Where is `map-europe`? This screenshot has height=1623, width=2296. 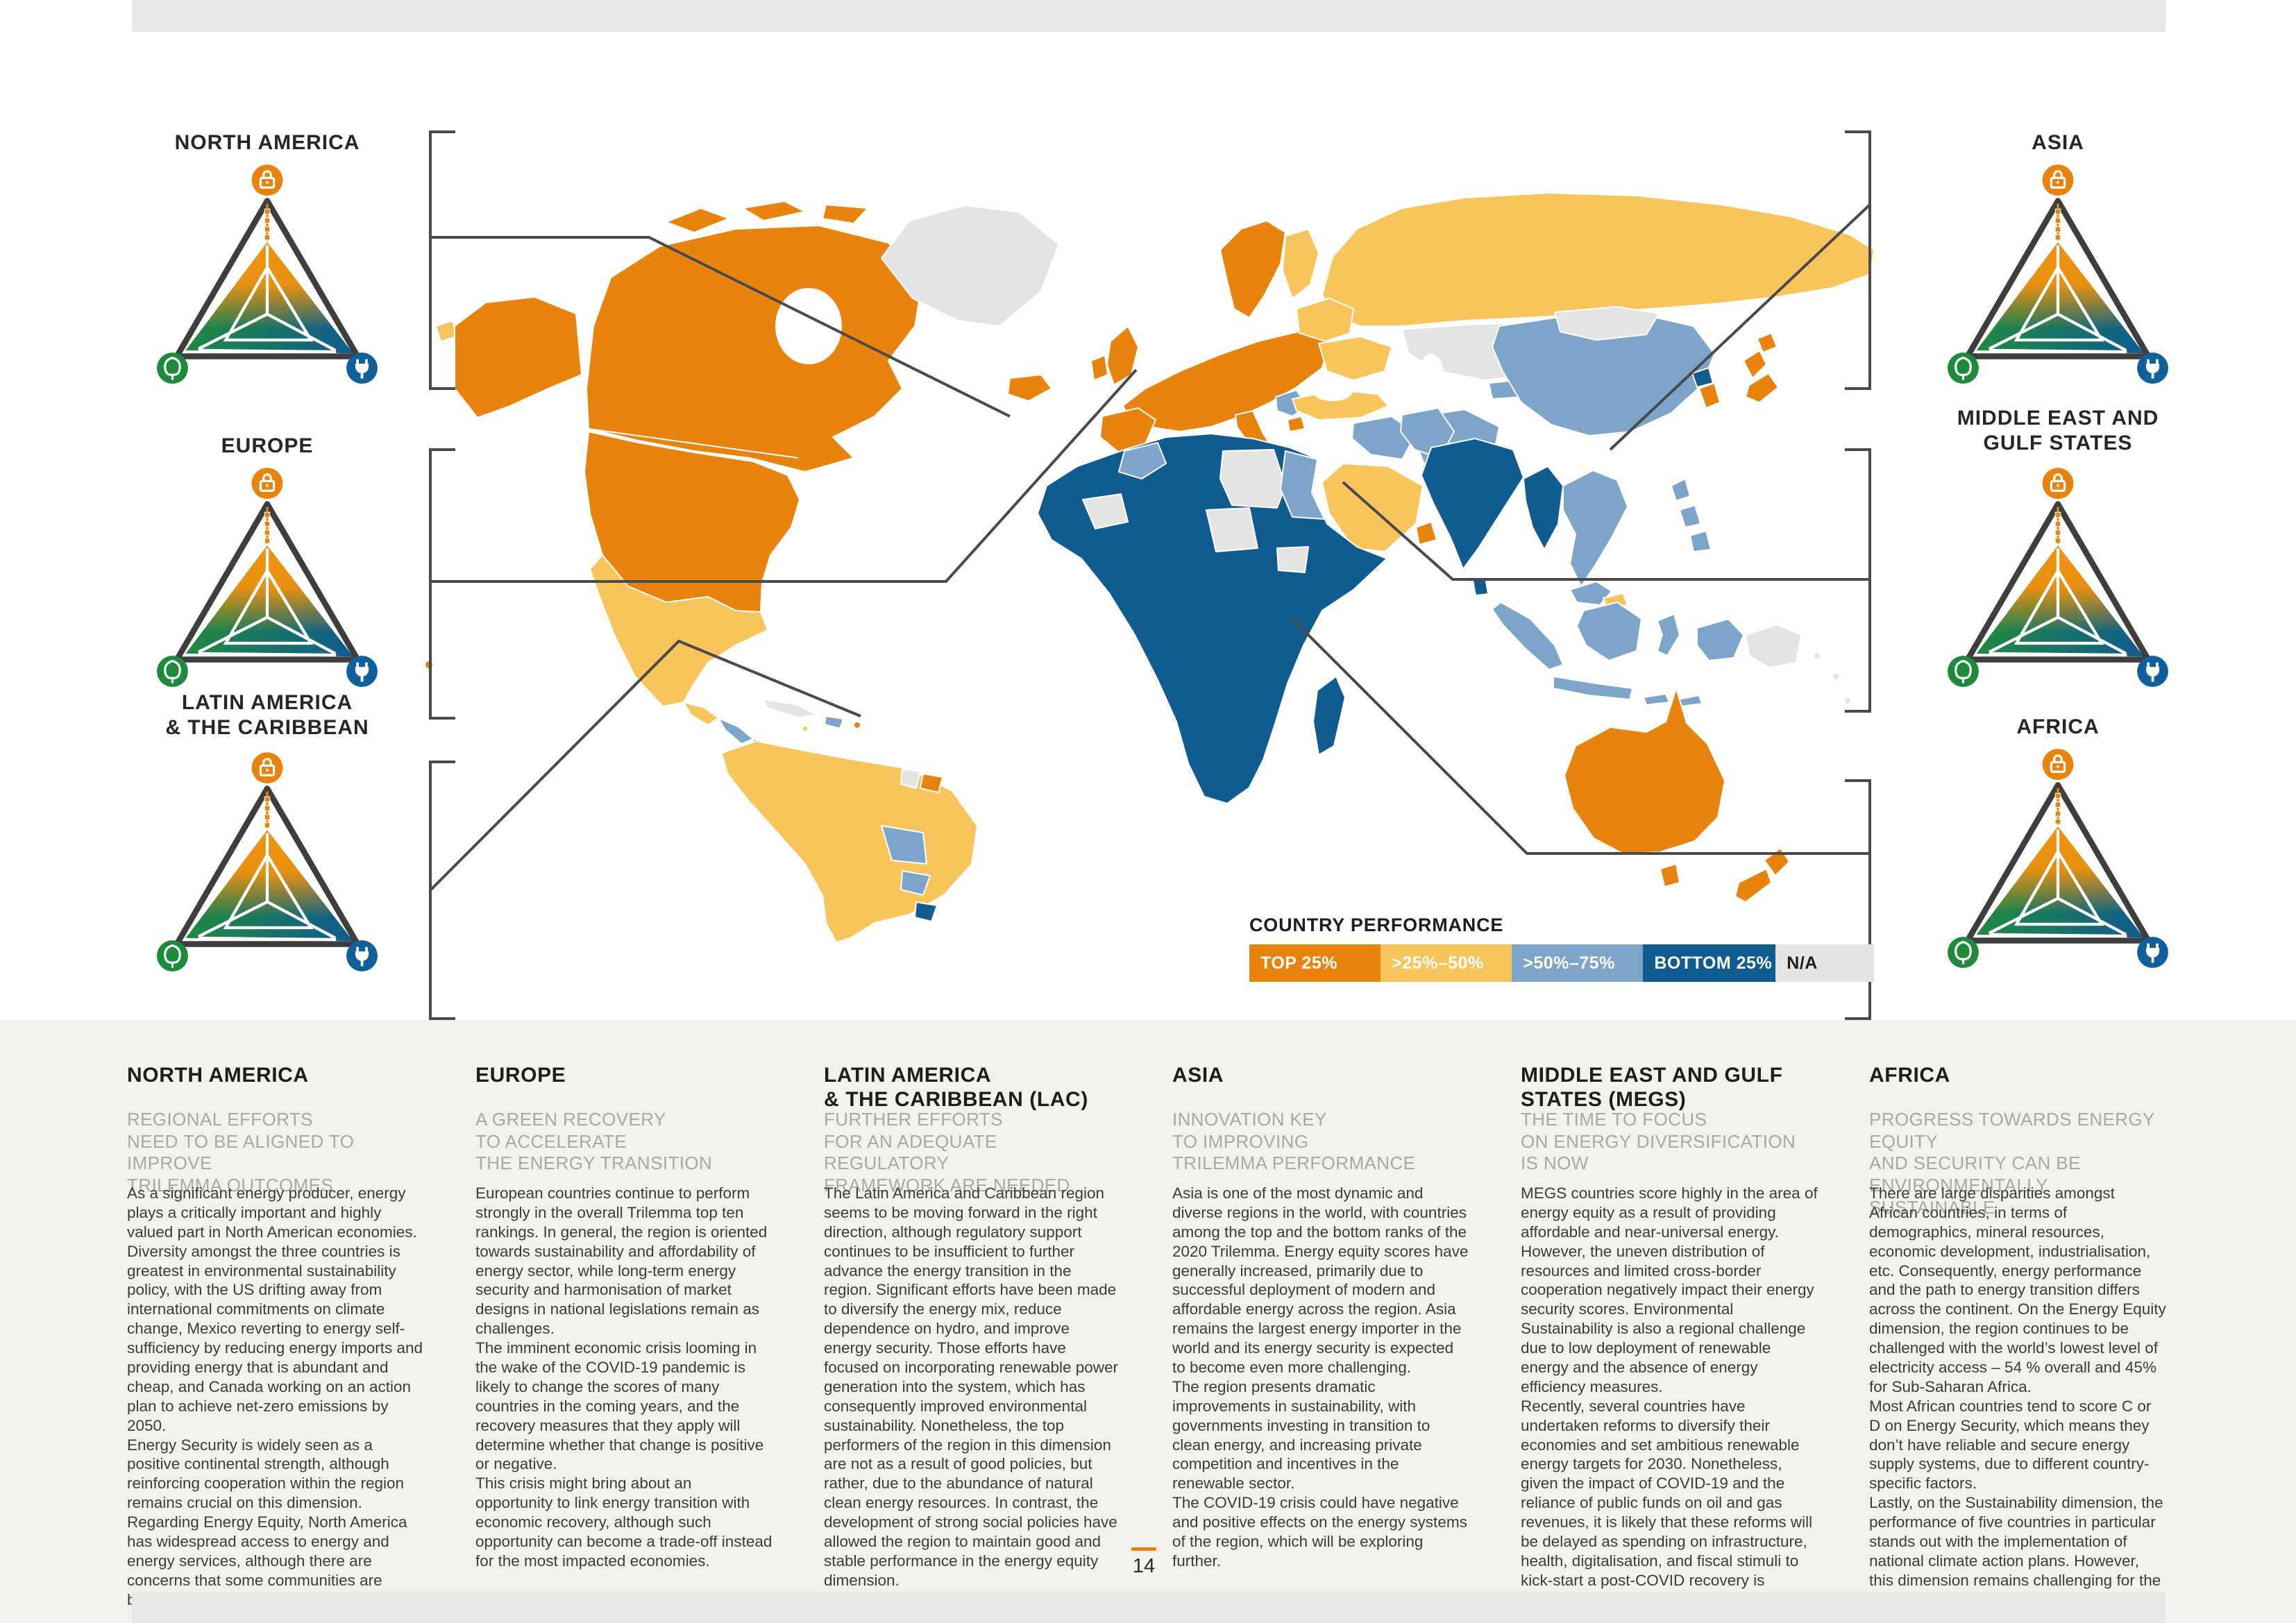 map-europe is located at coordinates (1226, 382).